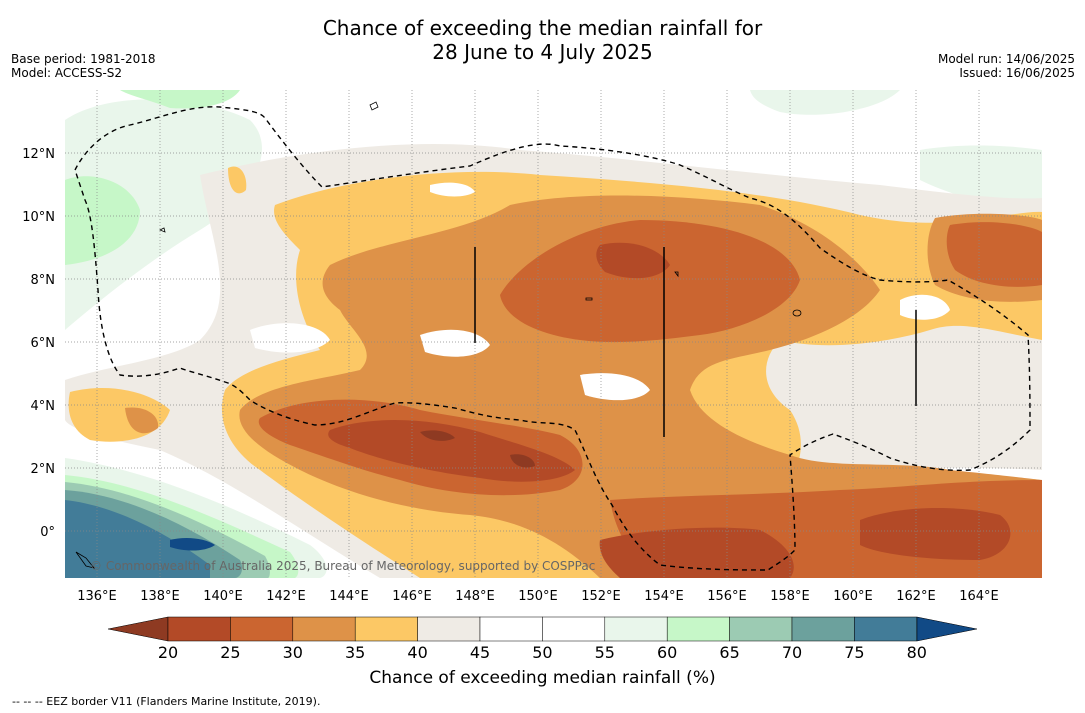 This screenshot has height=713, width=1085. I want to click on colorbar-tick-label: 25, so click(230, 652).